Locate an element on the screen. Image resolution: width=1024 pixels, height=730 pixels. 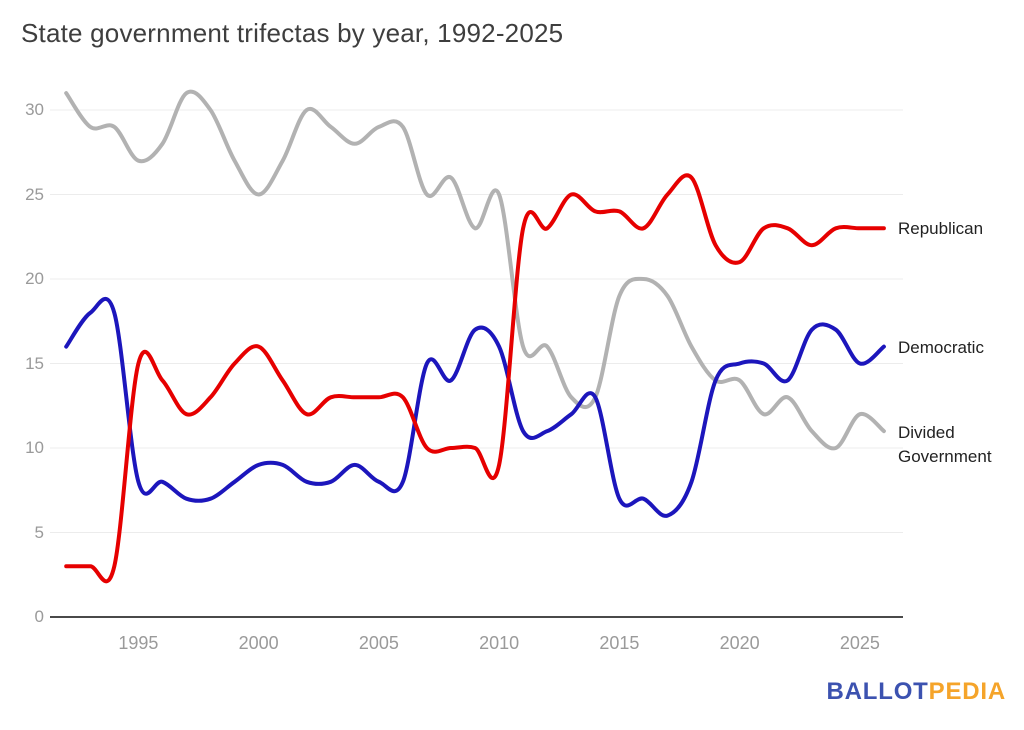
logo-part-pedia: PEDIA is located at coordinates (967, 691).